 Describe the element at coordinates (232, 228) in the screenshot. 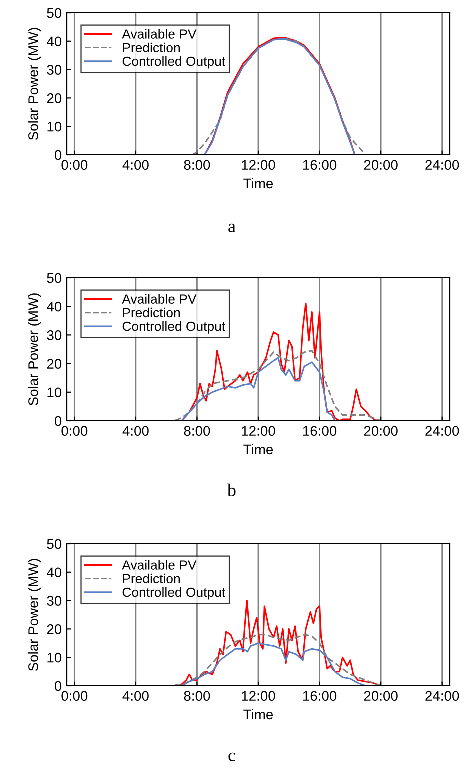

I see `text: a` at that location.